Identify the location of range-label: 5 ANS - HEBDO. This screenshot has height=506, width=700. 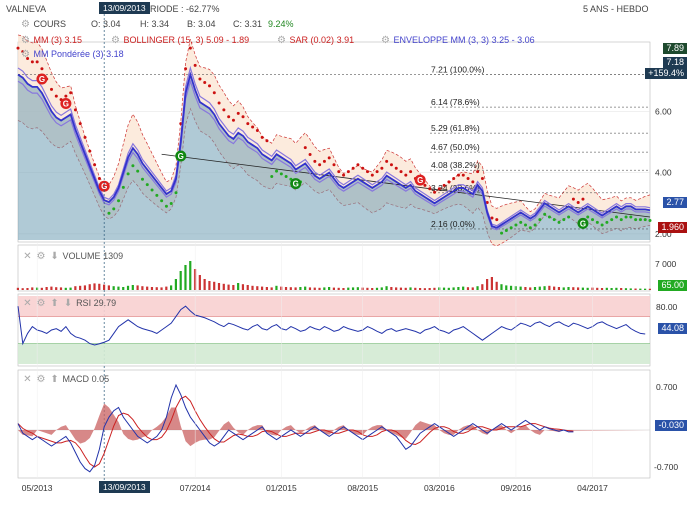
(616, 9).